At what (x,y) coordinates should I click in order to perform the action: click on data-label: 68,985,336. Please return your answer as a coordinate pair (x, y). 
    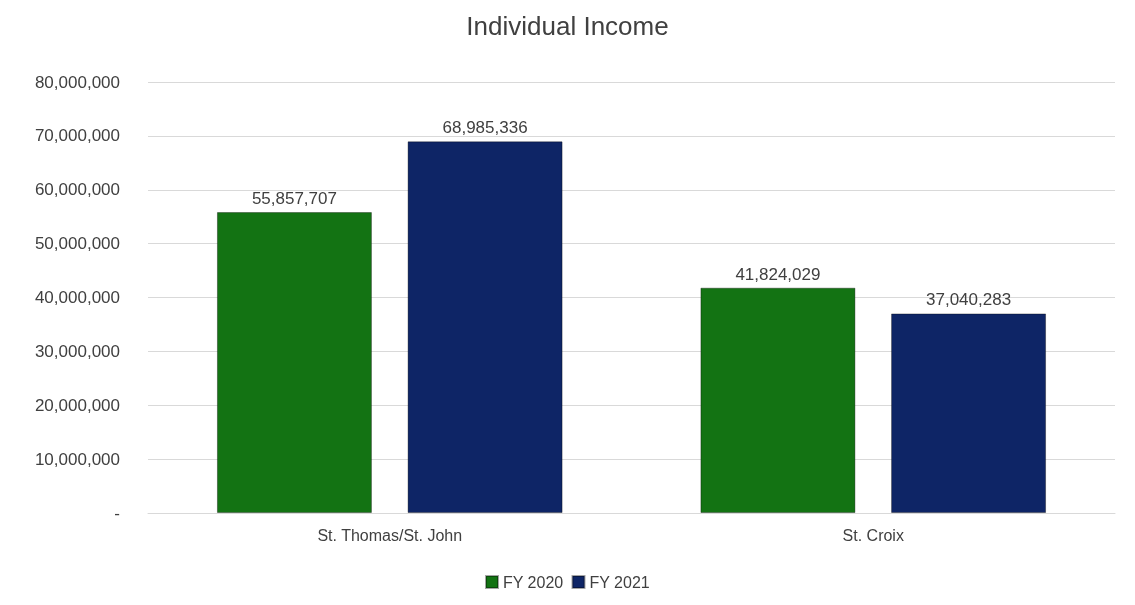
    Looking at the image, I should click on (485, 128).